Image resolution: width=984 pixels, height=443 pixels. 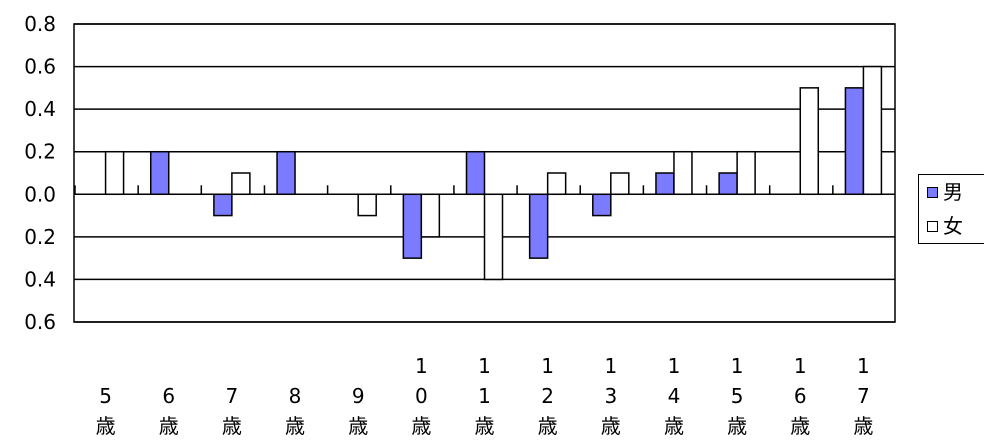 I want to click on x-category-label-9-0: 1, so click(x=674, y=366).